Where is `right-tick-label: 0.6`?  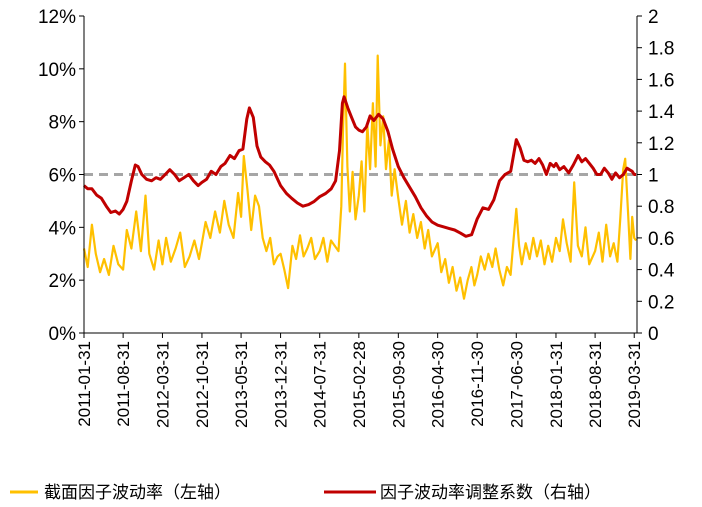
right-tick-label: 0.6 is located at coordinates (661, 239).